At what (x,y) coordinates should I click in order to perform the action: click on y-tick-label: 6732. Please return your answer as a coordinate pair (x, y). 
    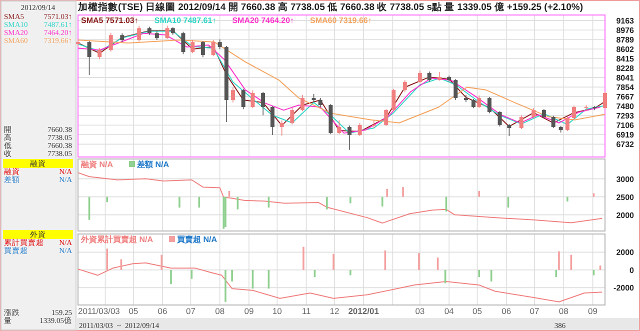
    Looking at the image, I should click on (625, 145).